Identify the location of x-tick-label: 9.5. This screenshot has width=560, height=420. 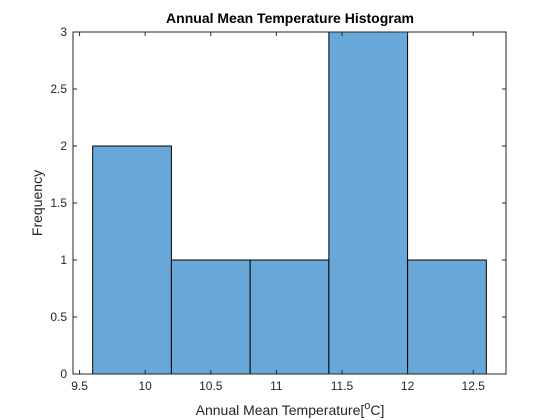
(79, 386).